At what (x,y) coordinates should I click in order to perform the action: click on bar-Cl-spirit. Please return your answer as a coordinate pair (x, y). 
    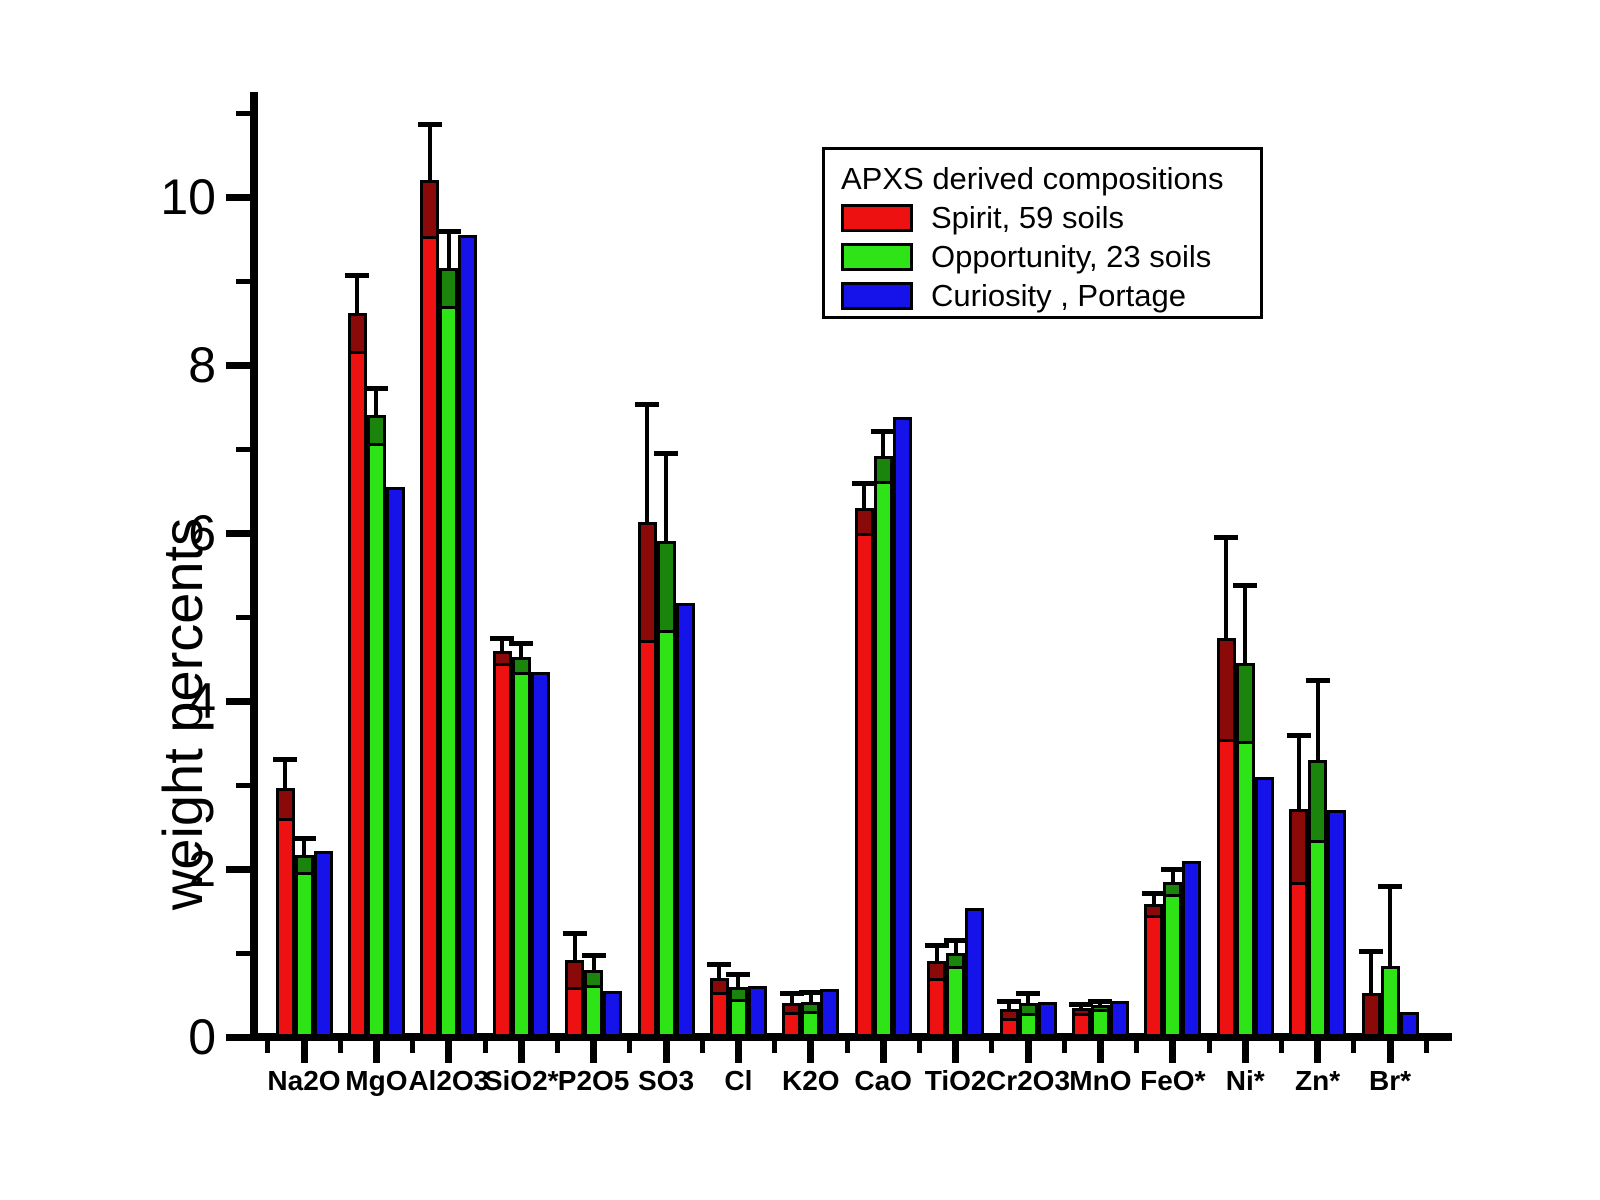
    Looking at the image, I should click on (719, 1007).